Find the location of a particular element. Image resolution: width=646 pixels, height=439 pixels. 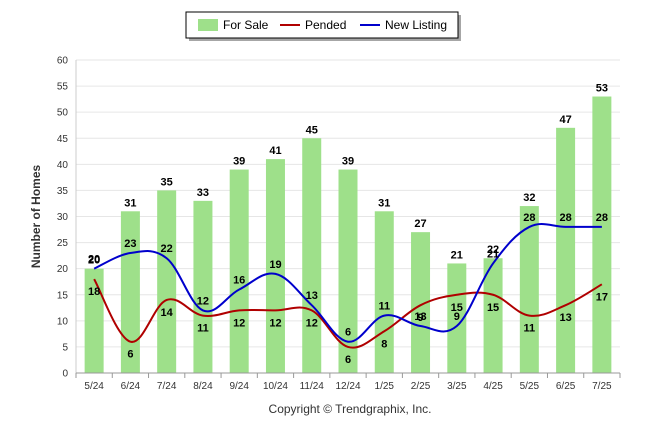

pended-value-label: 9 is located at coordinates (420, 318).